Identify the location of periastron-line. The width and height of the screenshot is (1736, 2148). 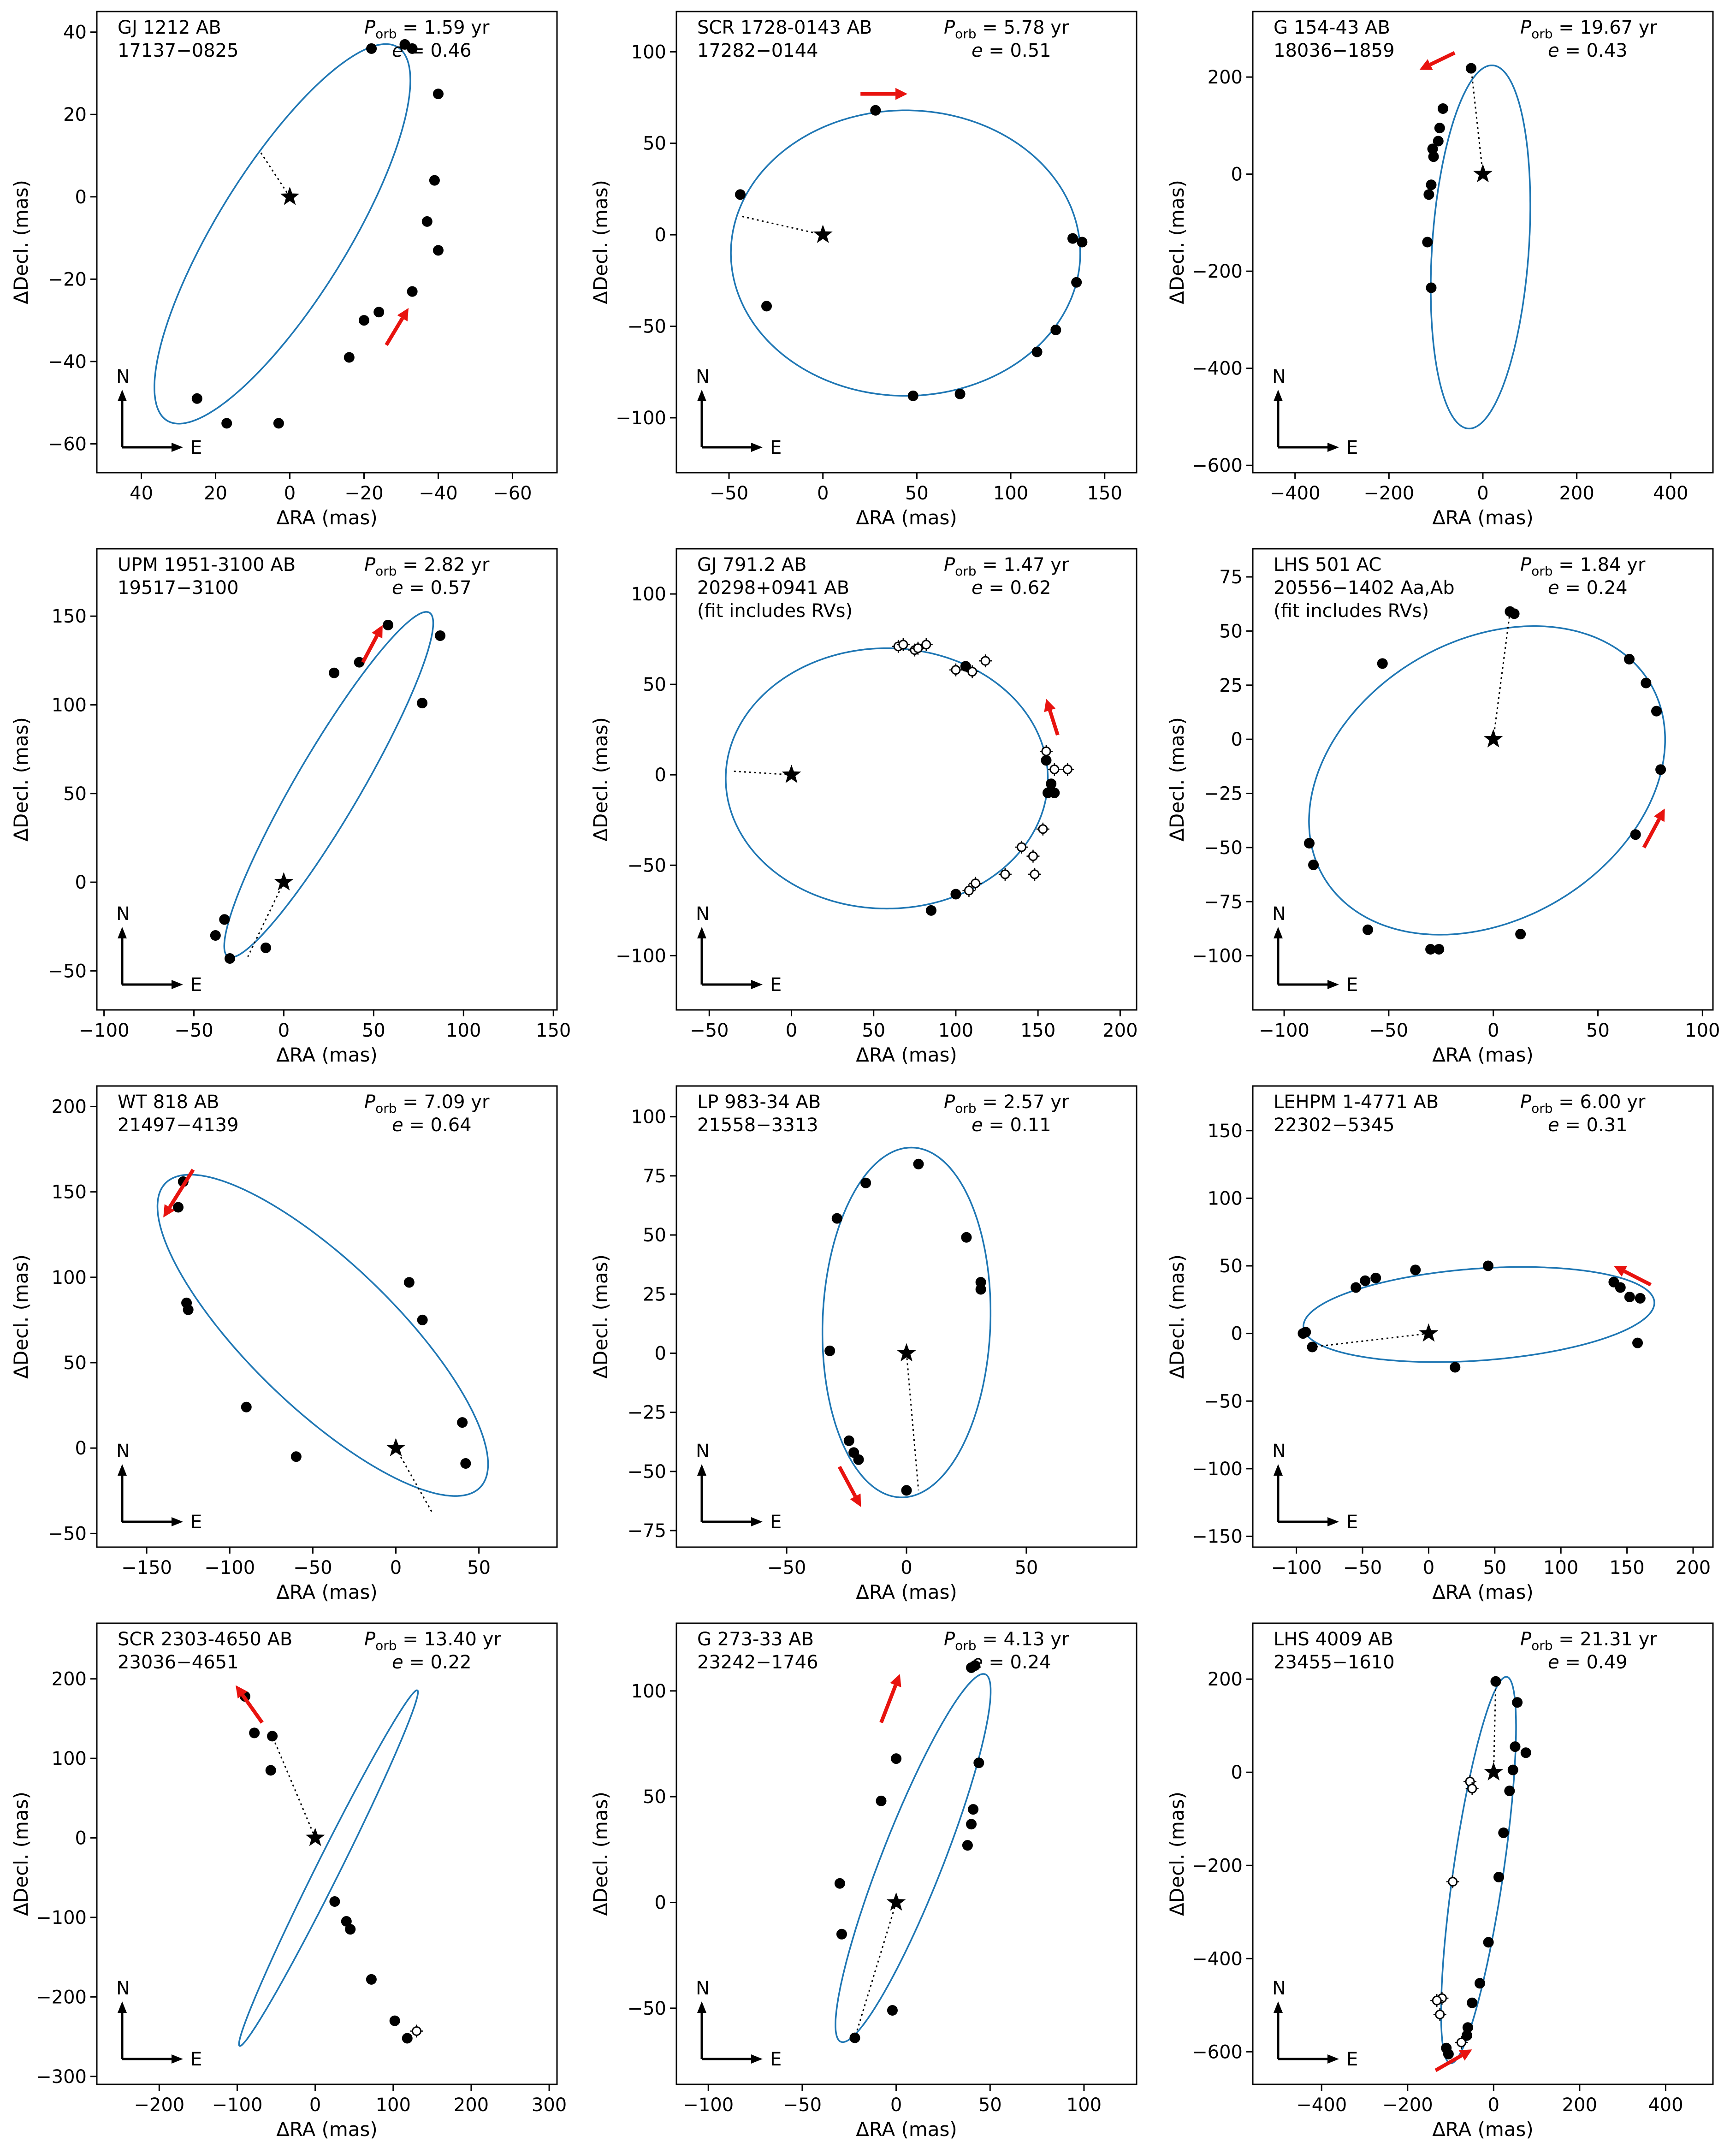
(913, 1422).